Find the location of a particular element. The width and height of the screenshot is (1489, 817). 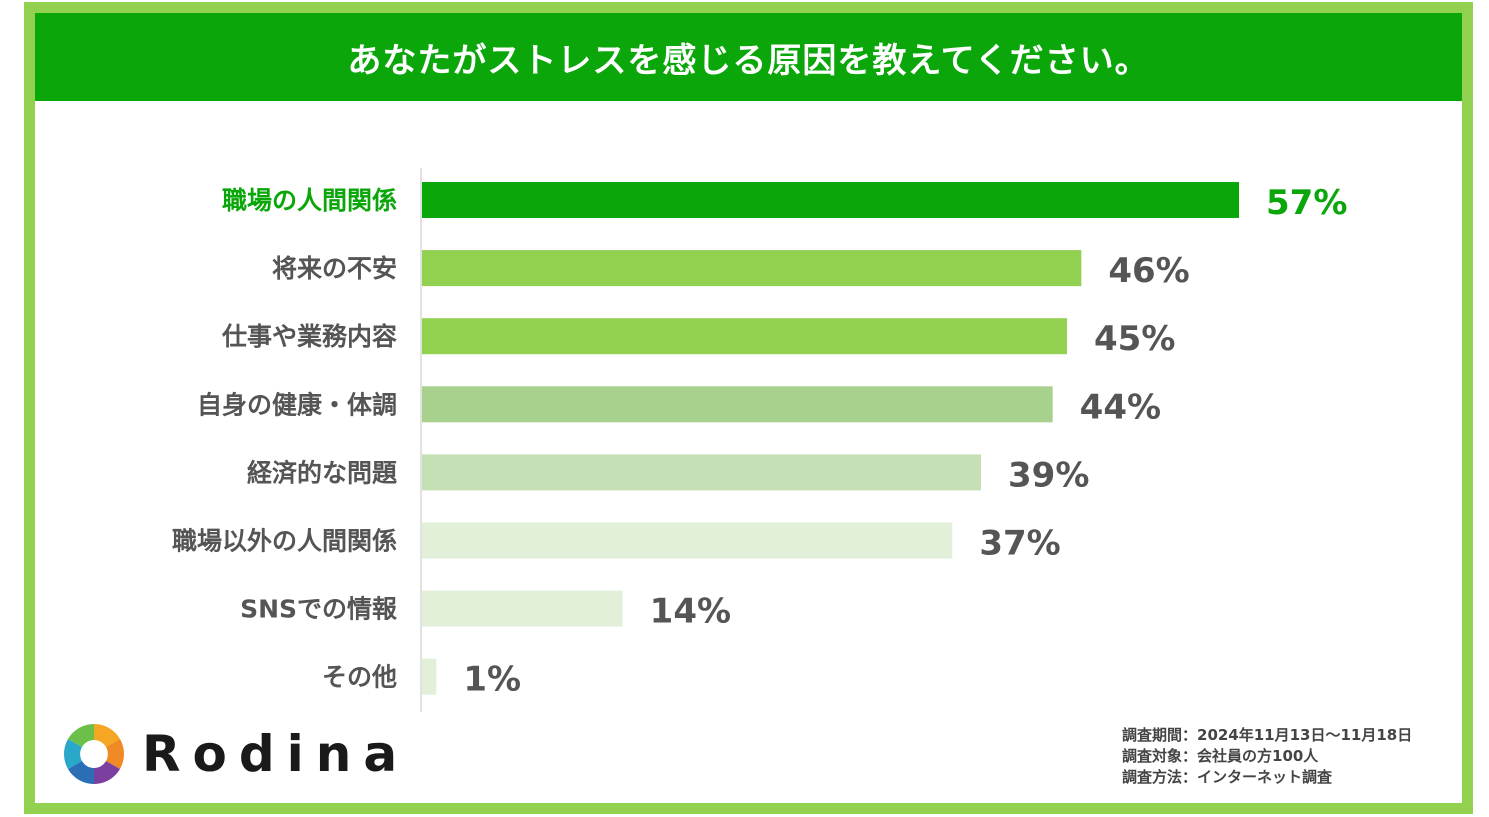

value-label-1: 57% is located at coordinates (1306, 203).